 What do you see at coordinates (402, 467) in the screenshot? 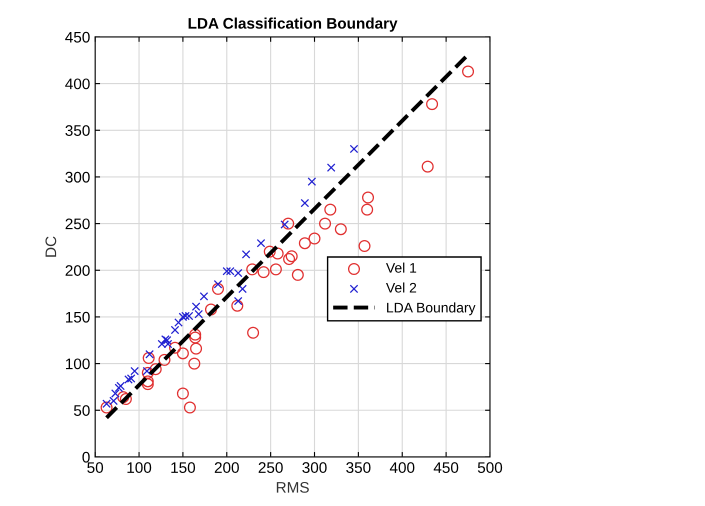
I see `x-tick-label: 400` at bounding box center [402, 467].